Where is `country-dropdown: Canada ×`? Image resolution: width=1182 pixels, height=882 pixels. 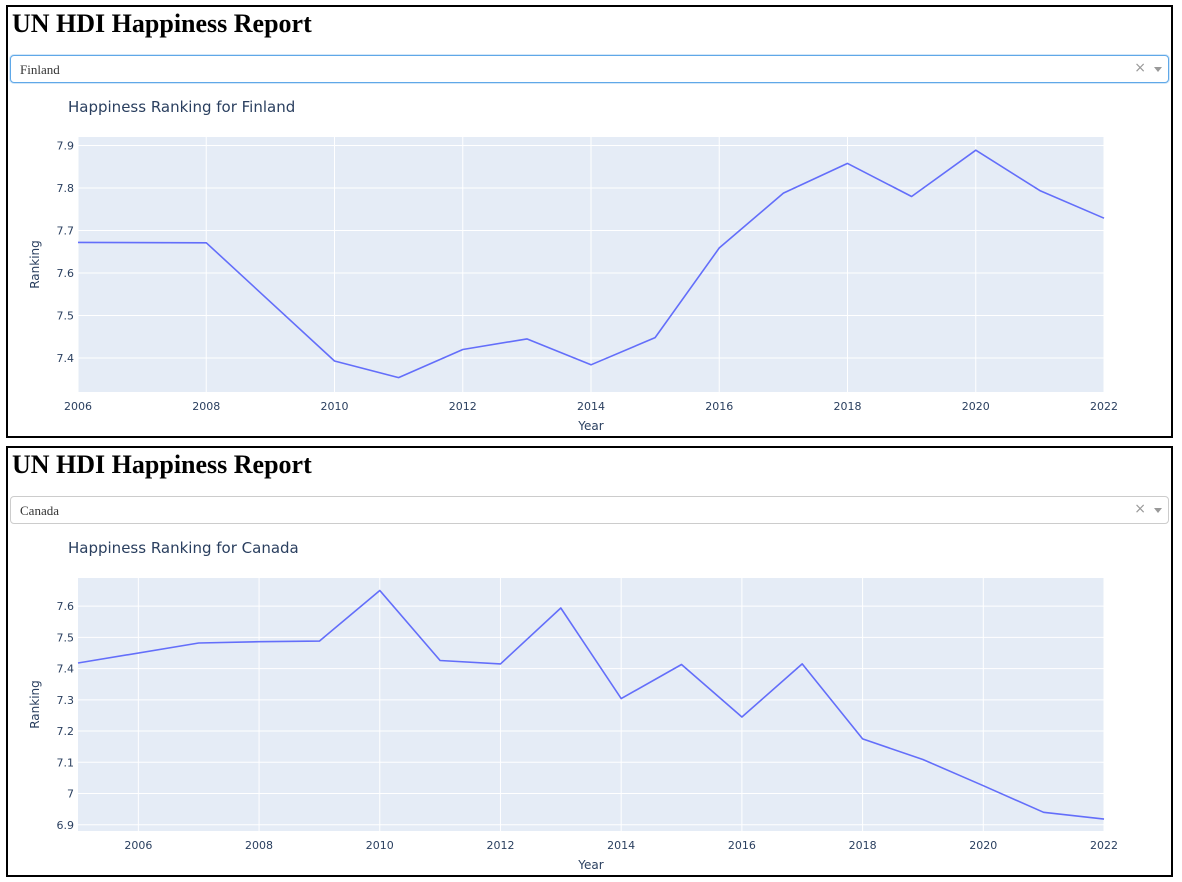
country-dropdown: Canada × is located at coordinates (589, 510).